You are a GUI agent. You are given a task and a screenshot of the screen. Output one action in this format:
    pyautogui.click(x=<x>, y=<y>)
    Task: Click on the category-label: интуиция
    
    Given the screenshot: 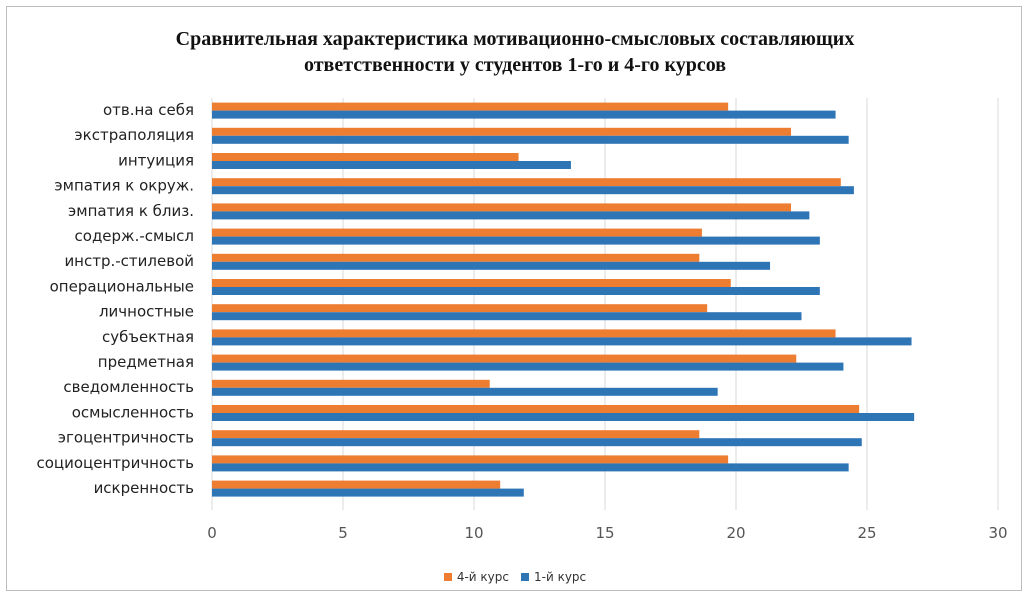 What is the action you would take?
    pyautogui.click(x=156, y=160)
    